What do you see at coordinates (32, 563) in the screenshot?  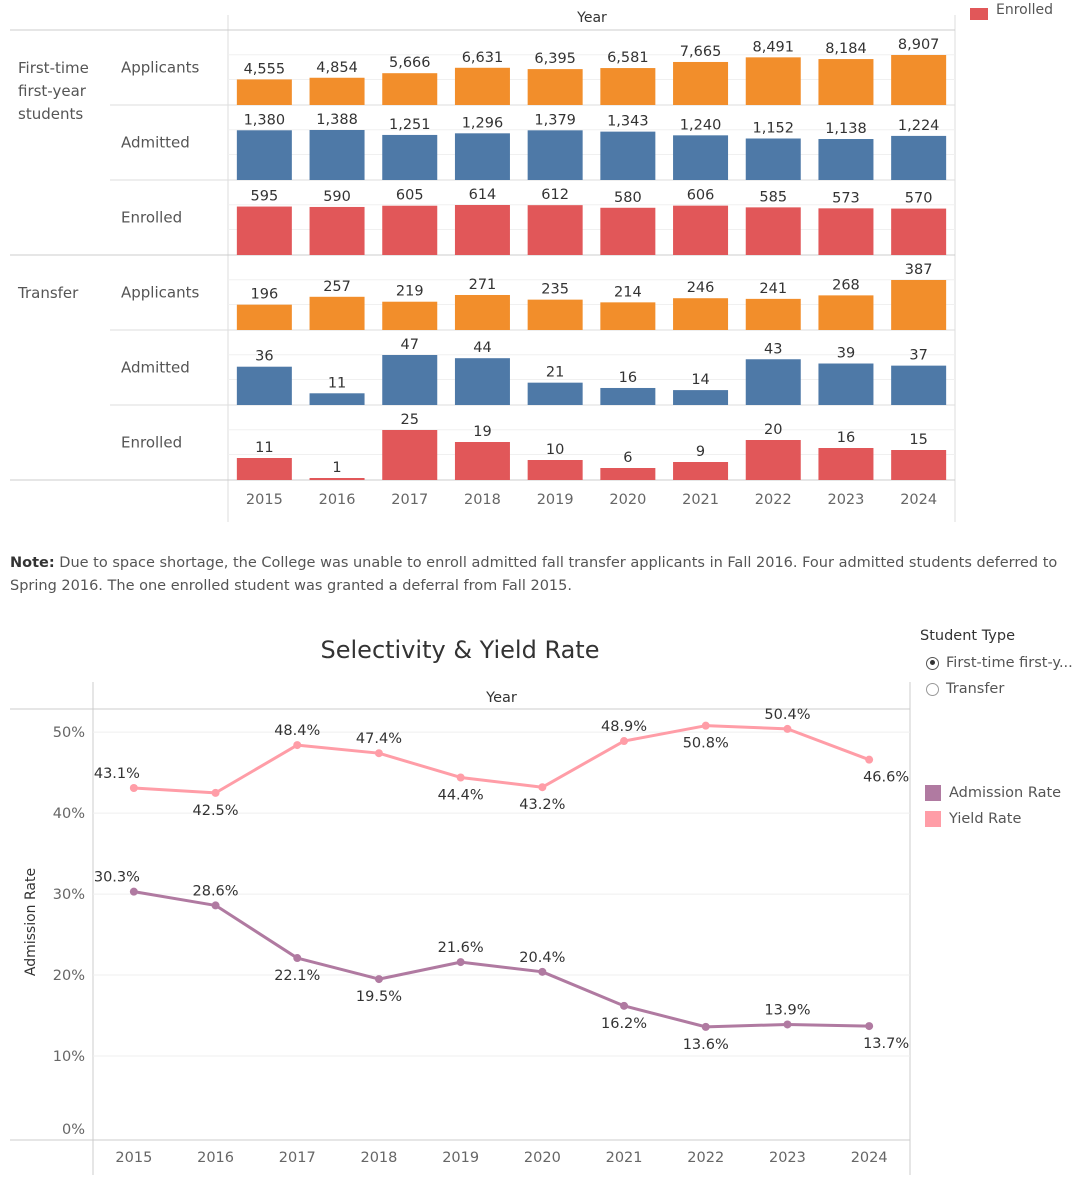 I see `note-label: Note:` at bounding box center [32, 563].